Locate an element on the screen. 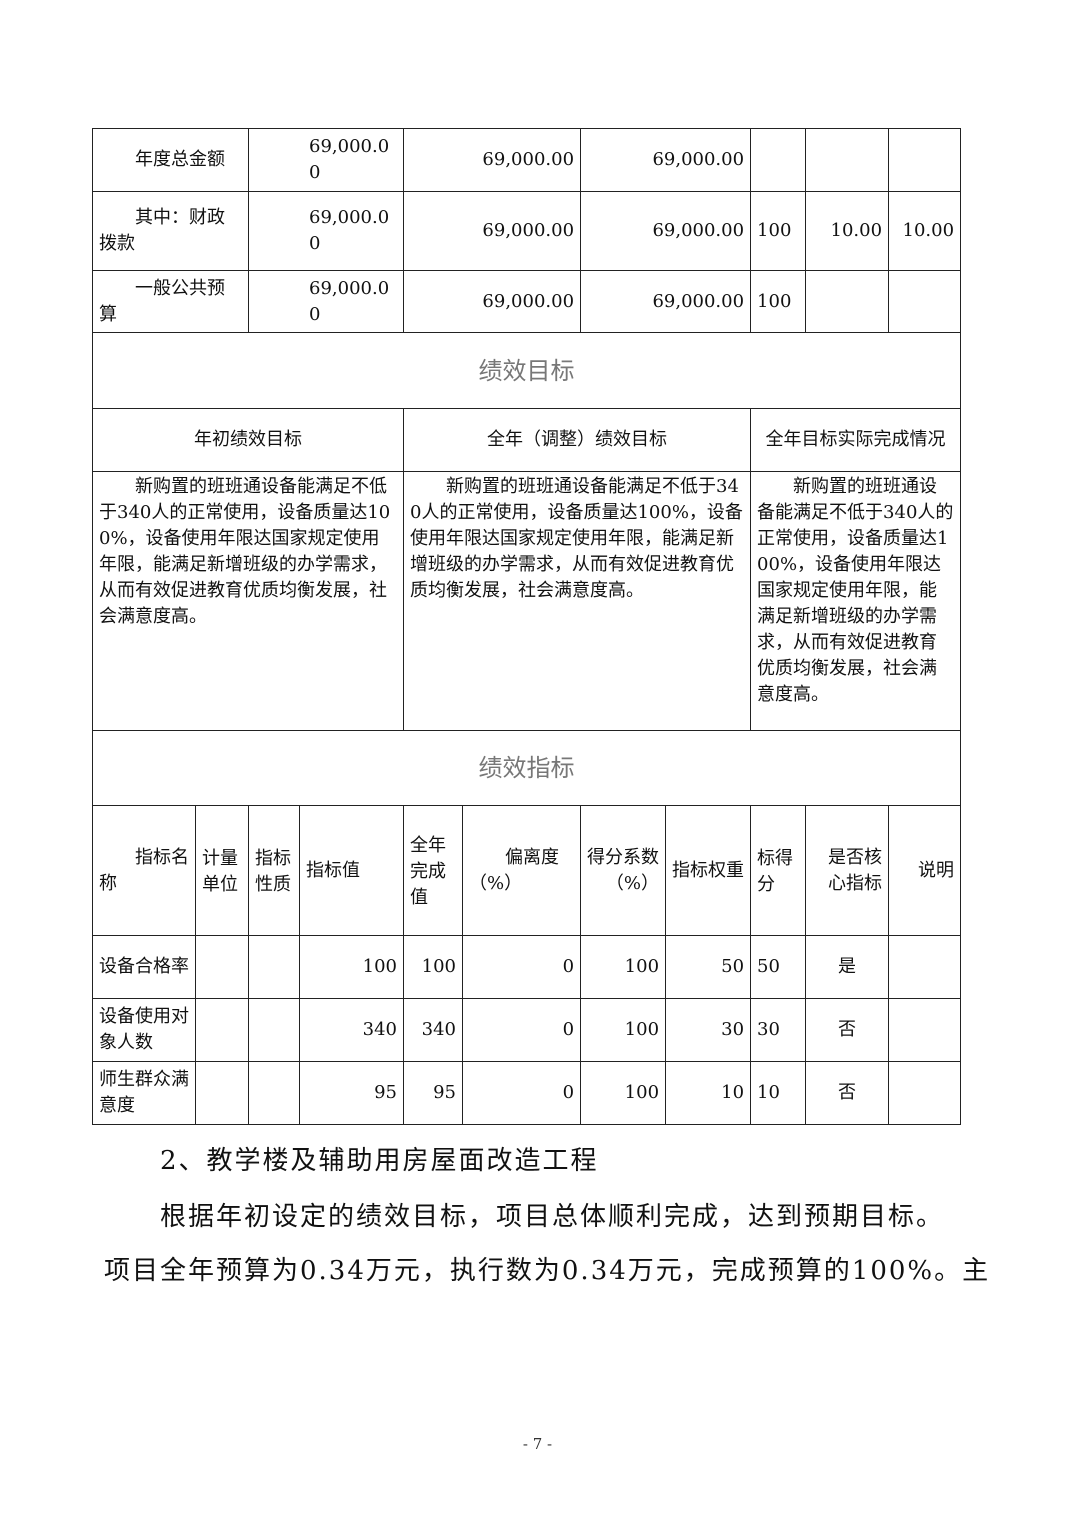 Image resolution: width=1075 pixels, height=1520 pixels. budget-row: 一般公共预算 69,000.00 69,000.00 69,000.00 100 is located at coordinates (527, 301).